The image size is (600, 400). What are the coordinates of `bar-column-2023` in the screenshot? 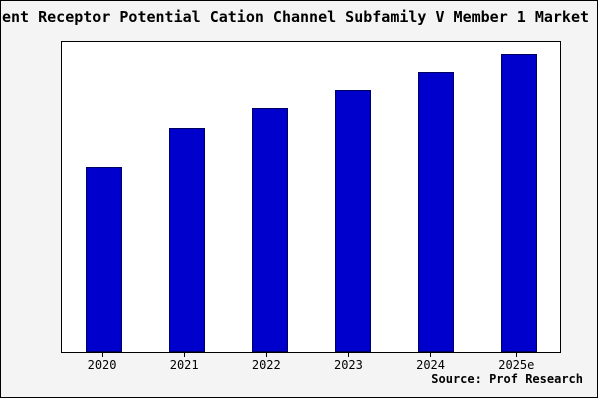 It's located at (352, 197).